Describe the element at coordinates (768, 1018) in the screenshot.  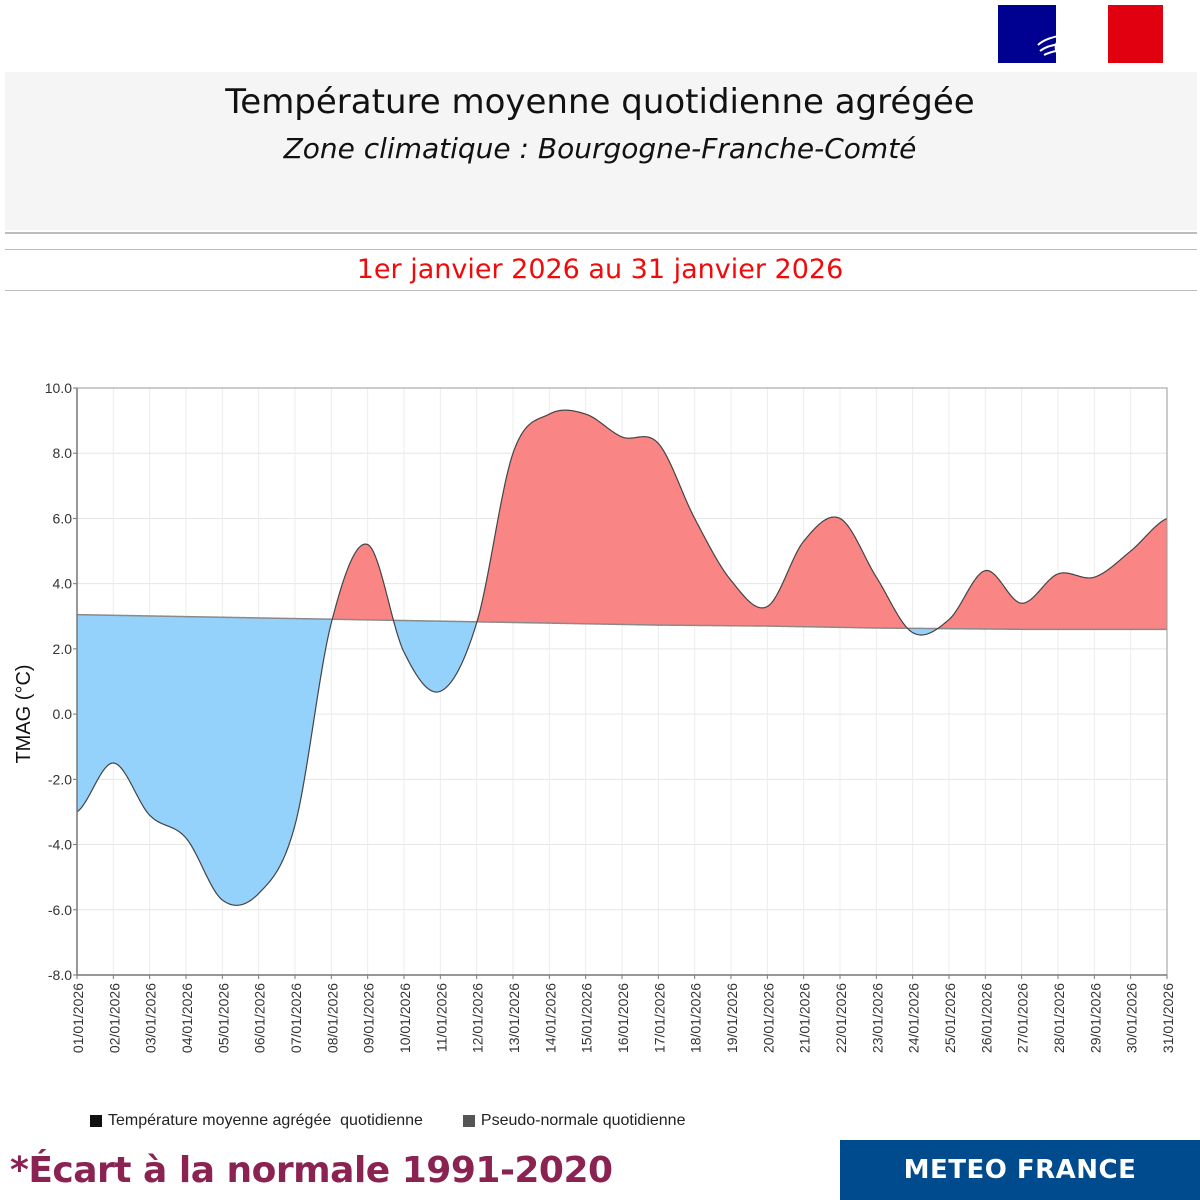
I see `x-tick-label: 20/01/2026` at that location.